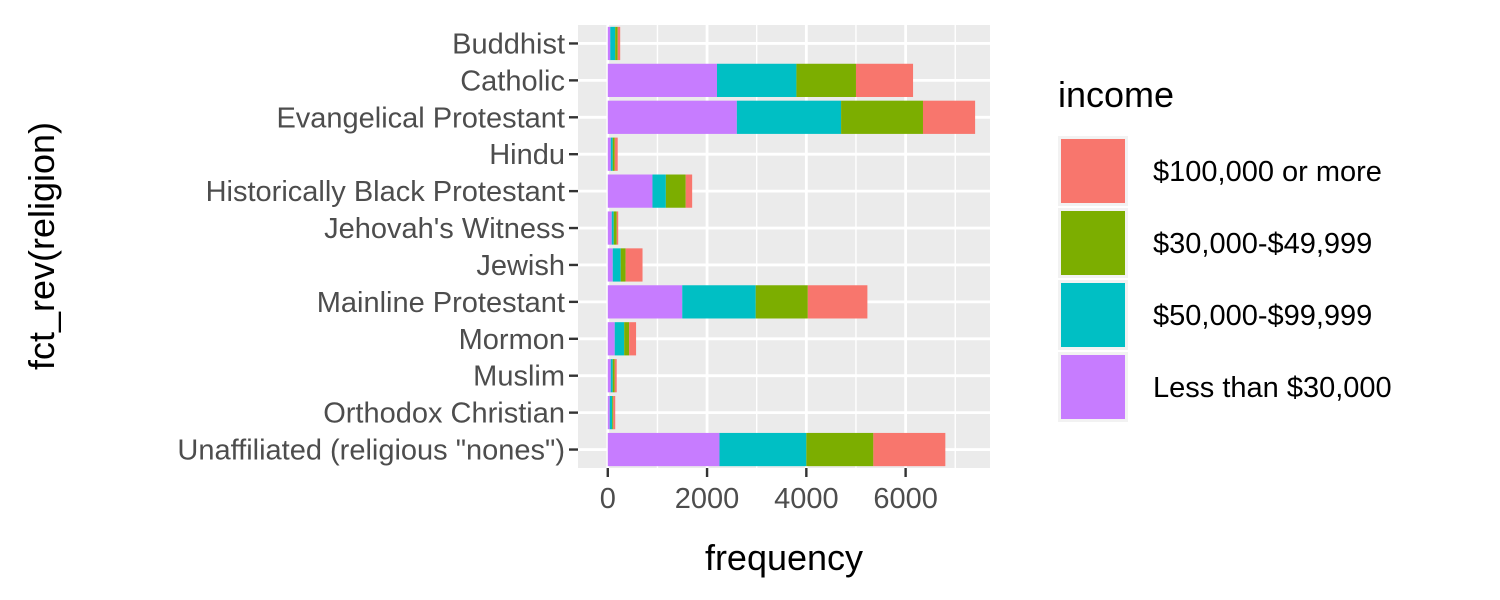 The height and width of the screenshot is (600, 1500). I want to click on y-tick-label: Mainline Protestant, so click(441, 303).